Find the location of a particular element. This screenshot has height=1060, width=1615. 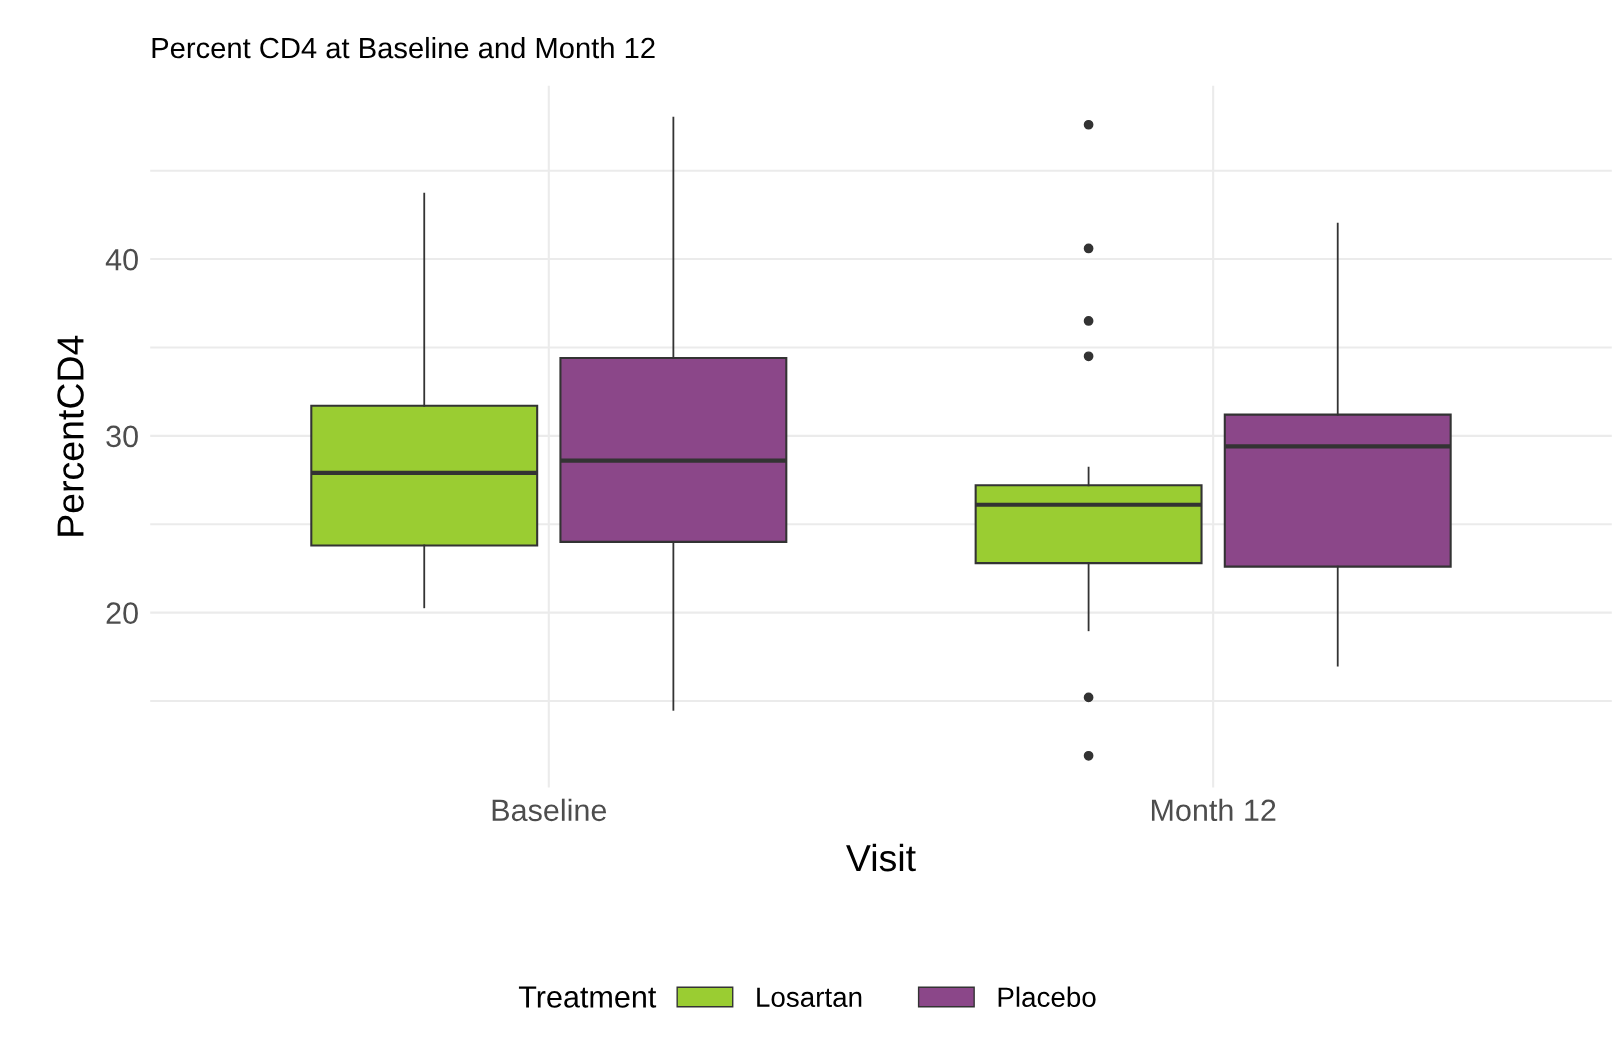

y-tick-label: 20 is located at coordinates (122, 613).